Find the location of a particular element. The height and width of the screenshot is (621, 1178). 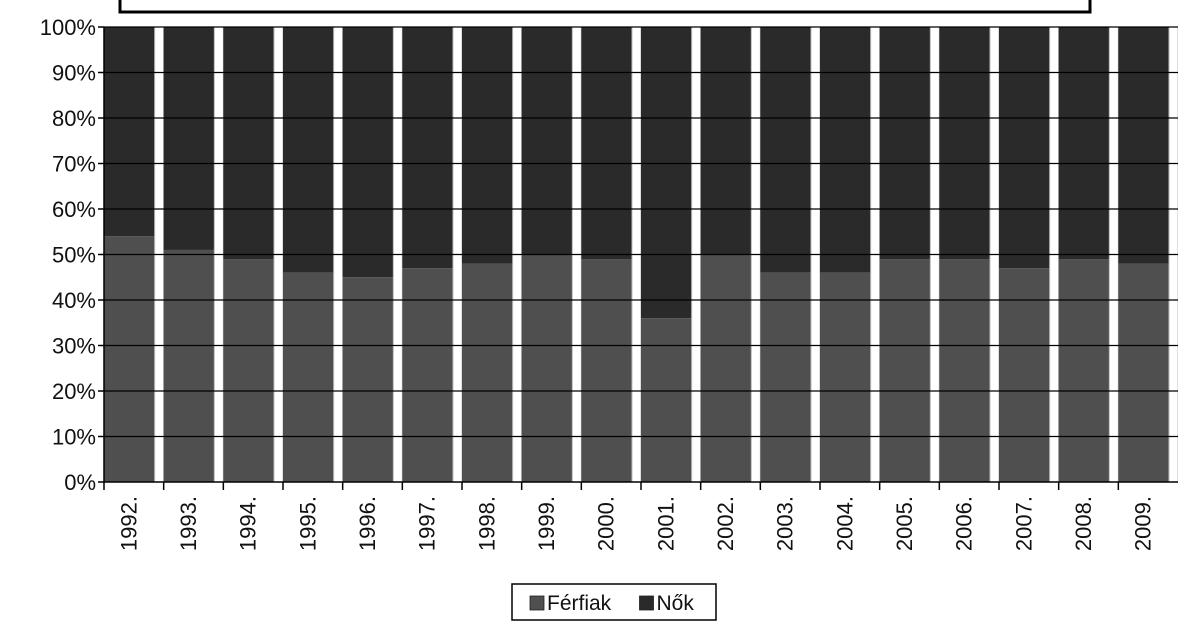

title-box is located at coordinates (605, 7).